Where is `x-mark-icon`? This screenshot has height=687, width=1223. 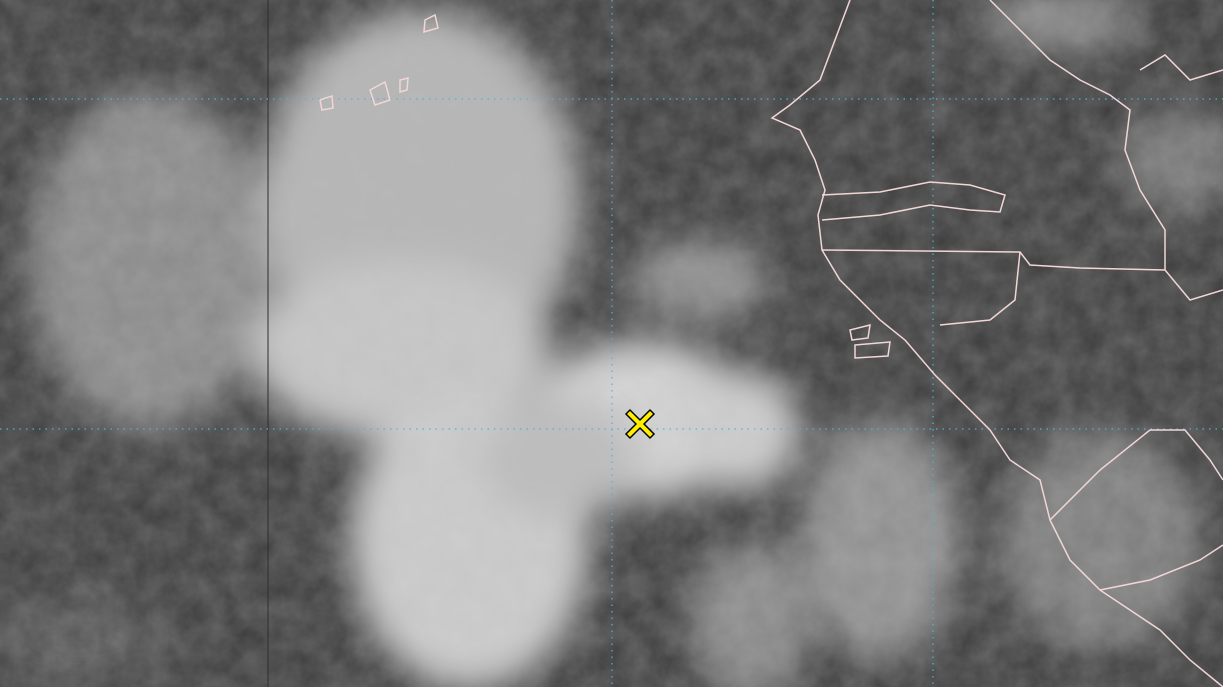 x-mark-icon is located at coordinates (640, 424).